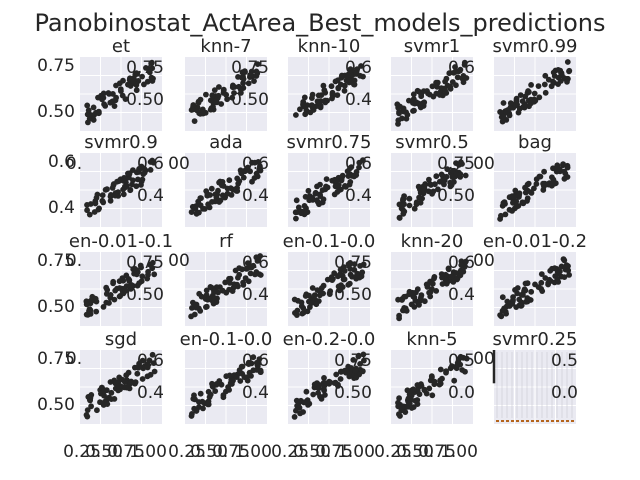 The width and height of the screenshot is (640, 480). Describe the element at coordinates (126, 452) in the screenshot. I see `x-tick-label: 0.75` at that location.